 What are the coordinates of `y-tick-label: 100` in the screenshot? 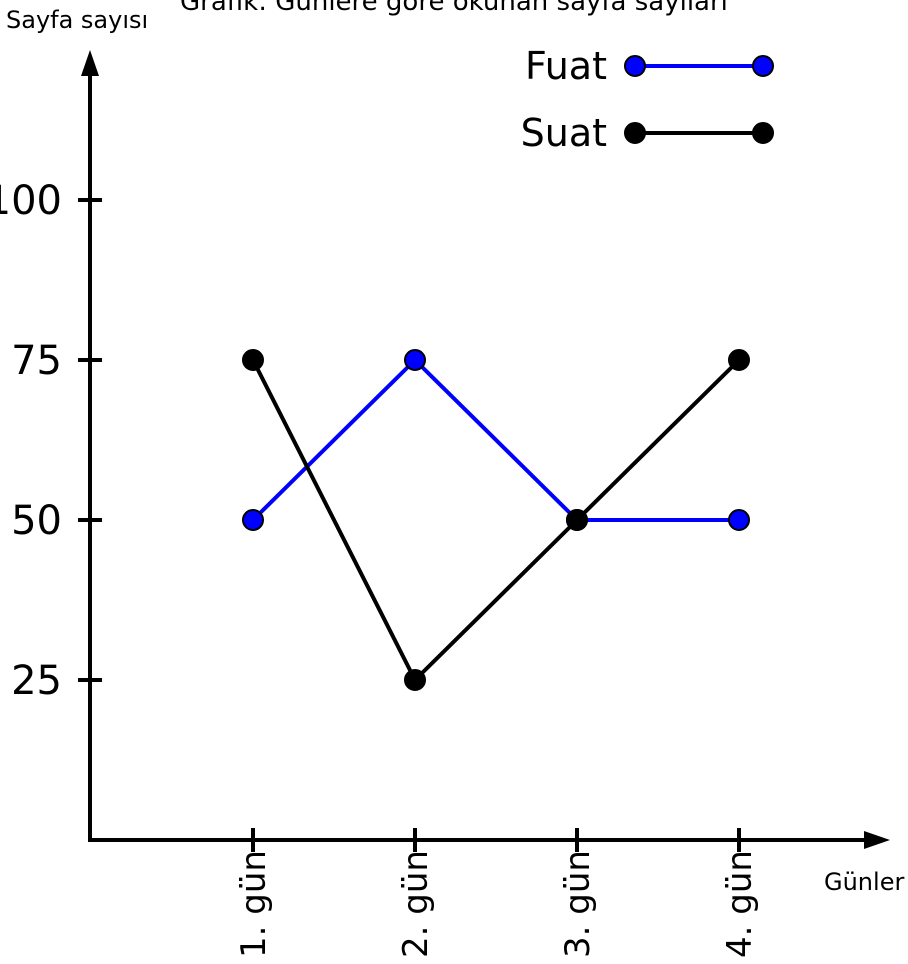 It's located at (31, 201).